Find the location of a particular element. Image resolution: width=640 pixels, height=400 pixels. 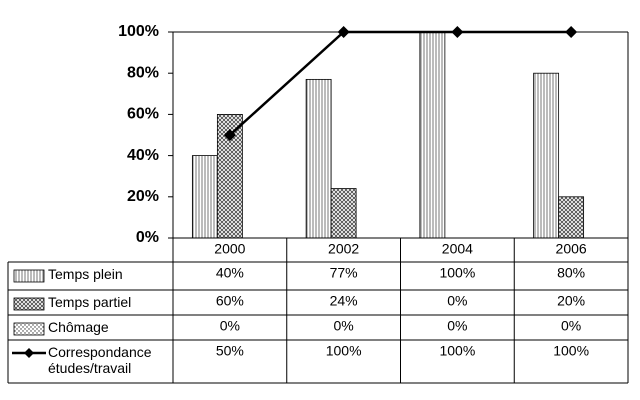

legend-label: Temps partiel is located at coordinates (90, 302).